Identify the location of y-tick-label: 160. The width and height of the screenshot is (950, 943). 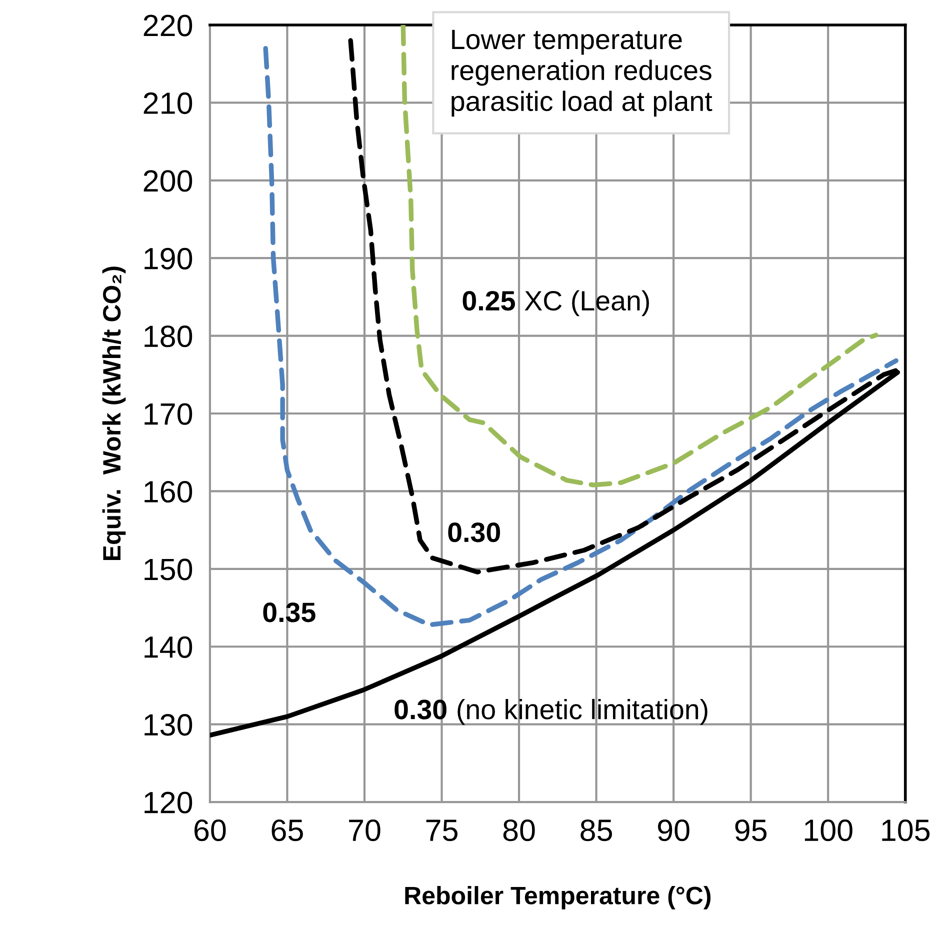
(168, 491).